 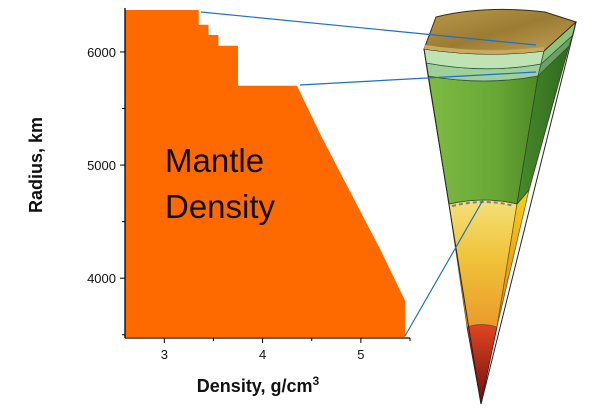 What do you see at coordinates (164, 354) in the screenshot?
I see `x-tick-label: 3` at bounding box center [164, 354].